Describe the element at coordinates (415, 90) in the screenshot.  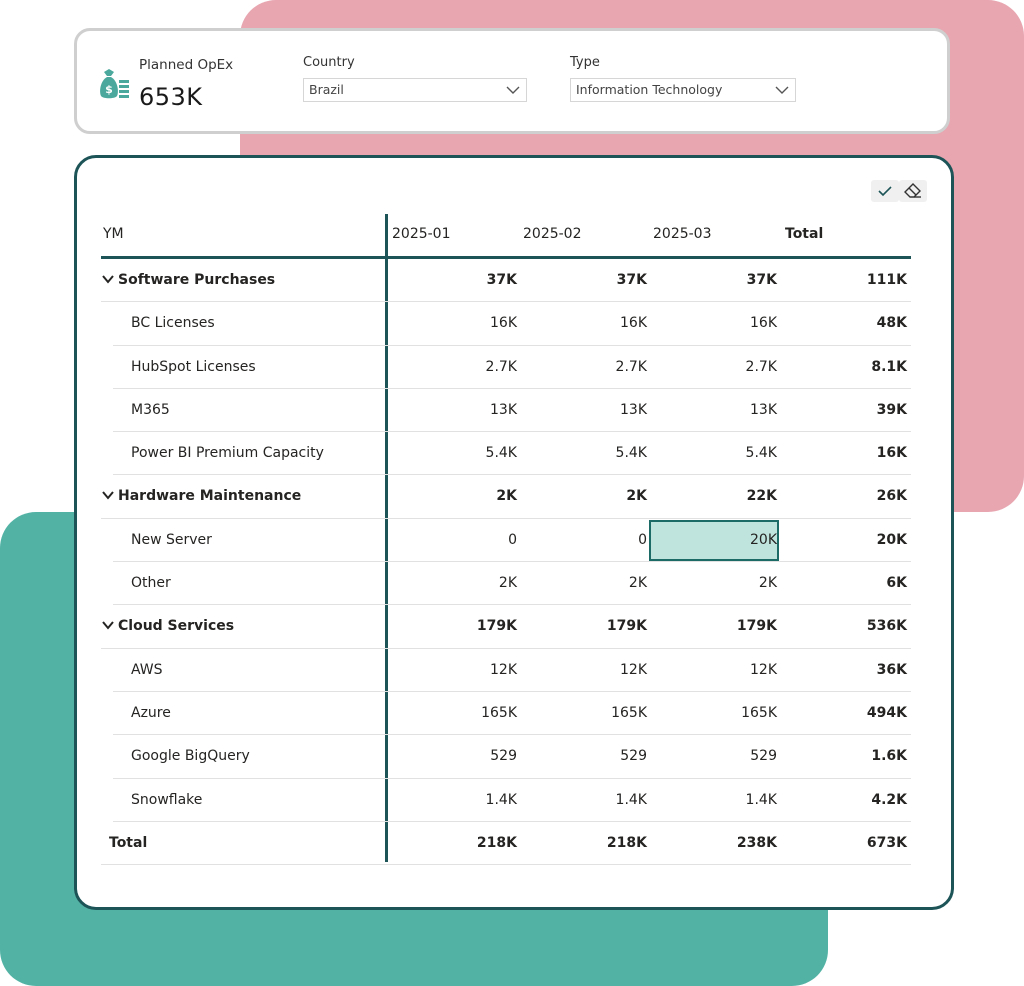
I see `country-dropdown: Brazil` at that location.